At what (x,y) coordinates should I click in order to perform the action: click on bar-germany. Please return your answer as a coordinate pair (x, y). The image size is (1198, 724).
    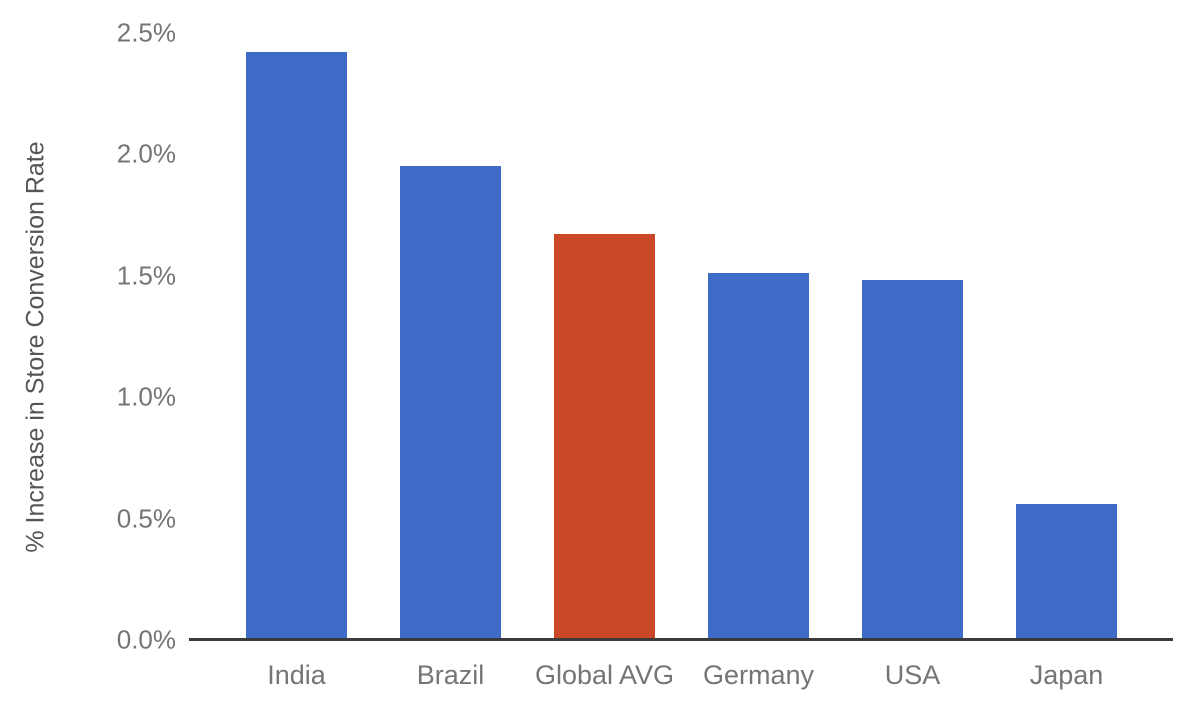
    Looking at the image, I should click on (758, 456).